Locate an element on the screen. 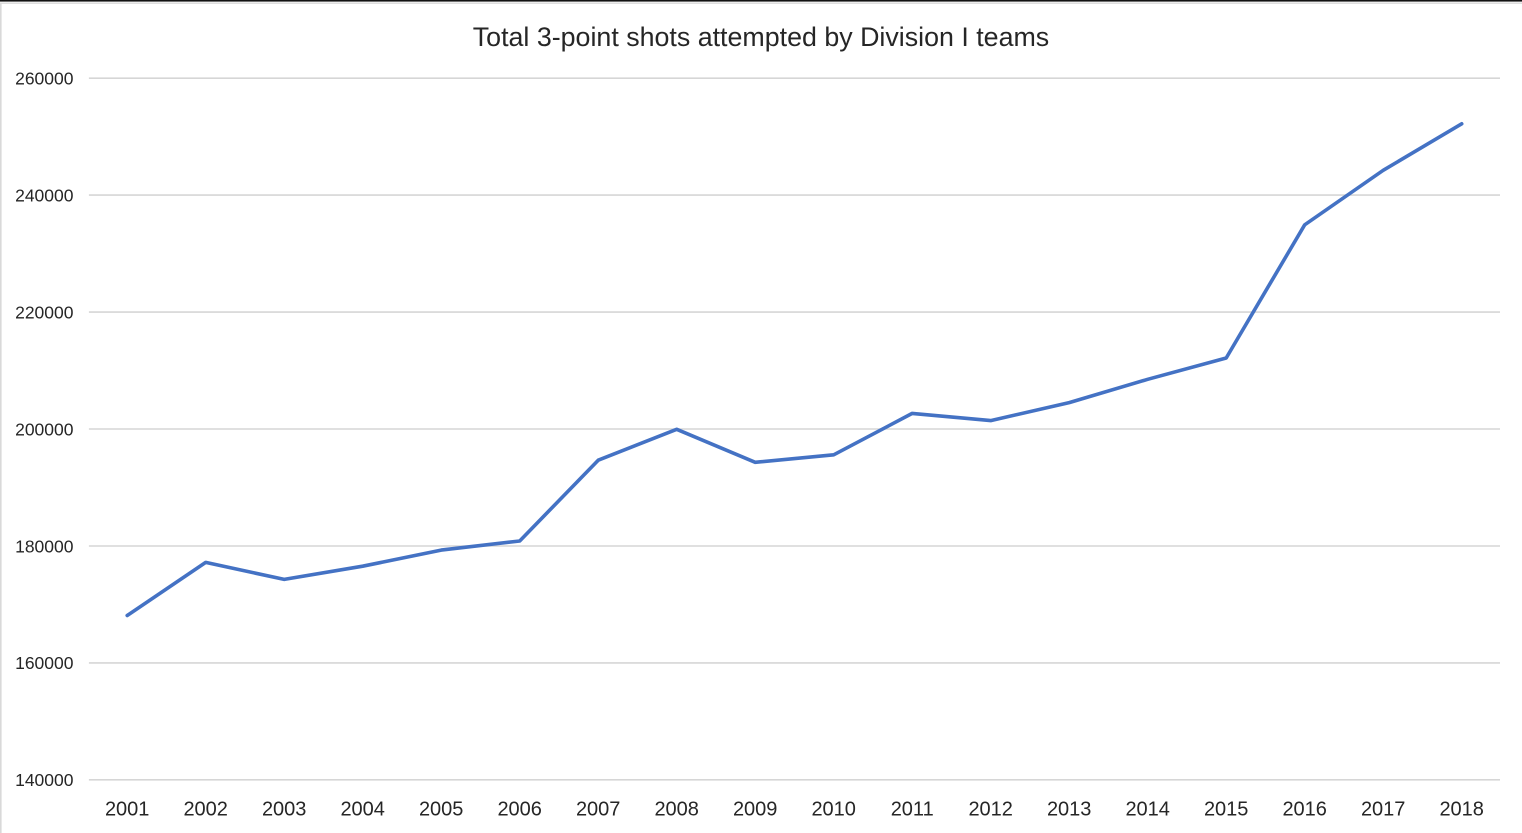  svg-text: 260000 is located at coordinates (44, 79).